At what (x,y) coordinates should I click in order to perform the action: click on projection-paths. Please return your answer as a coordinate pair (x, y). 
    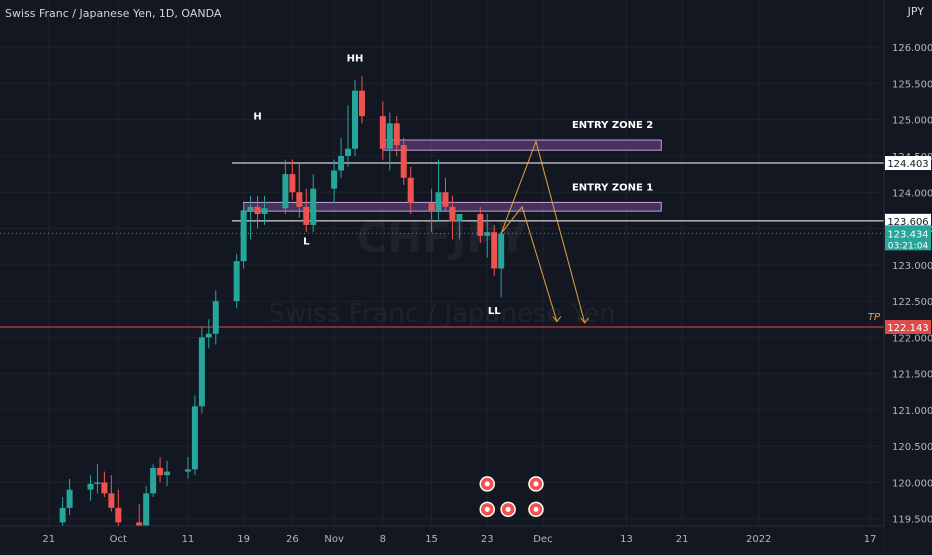
    Looking at the image, I should click on (545, 231).